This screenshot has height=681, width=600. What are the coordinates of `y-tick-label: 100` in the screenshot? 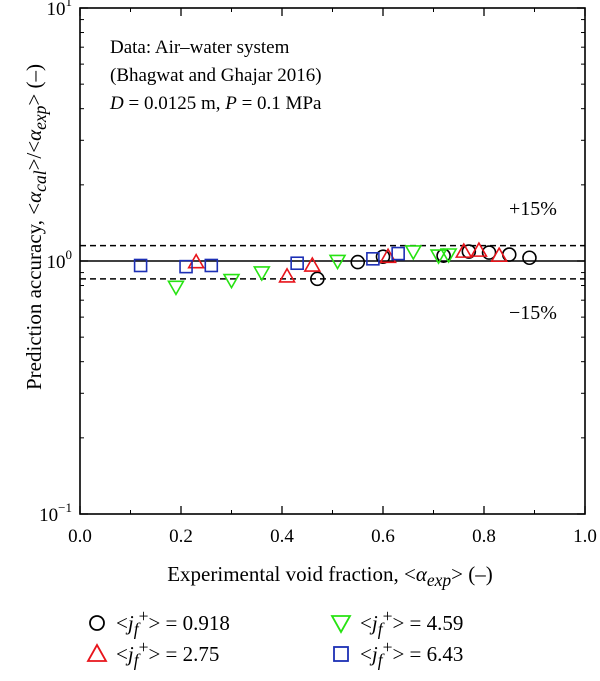 It's located at (60, 260).